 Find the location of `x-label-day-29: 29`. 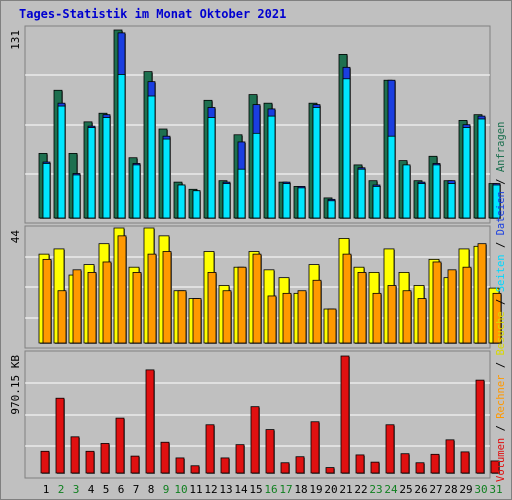

x-label-day-29: 29 is located at coordinates (465, 489).